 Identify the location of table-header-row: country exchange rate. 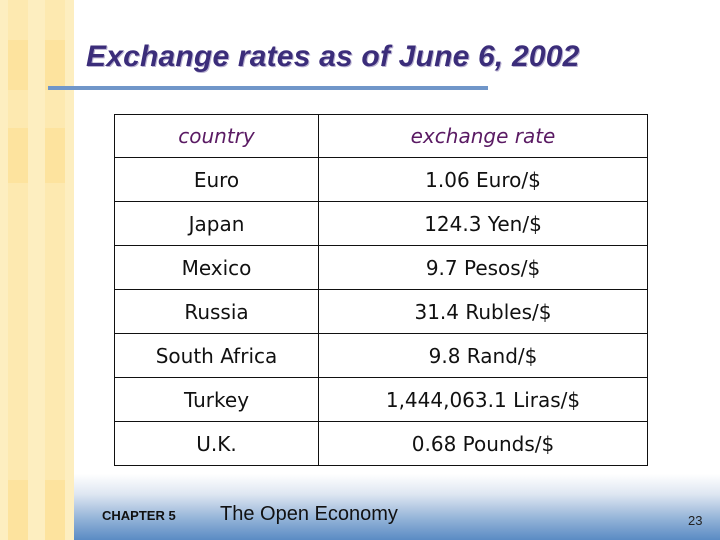
(381, 136).